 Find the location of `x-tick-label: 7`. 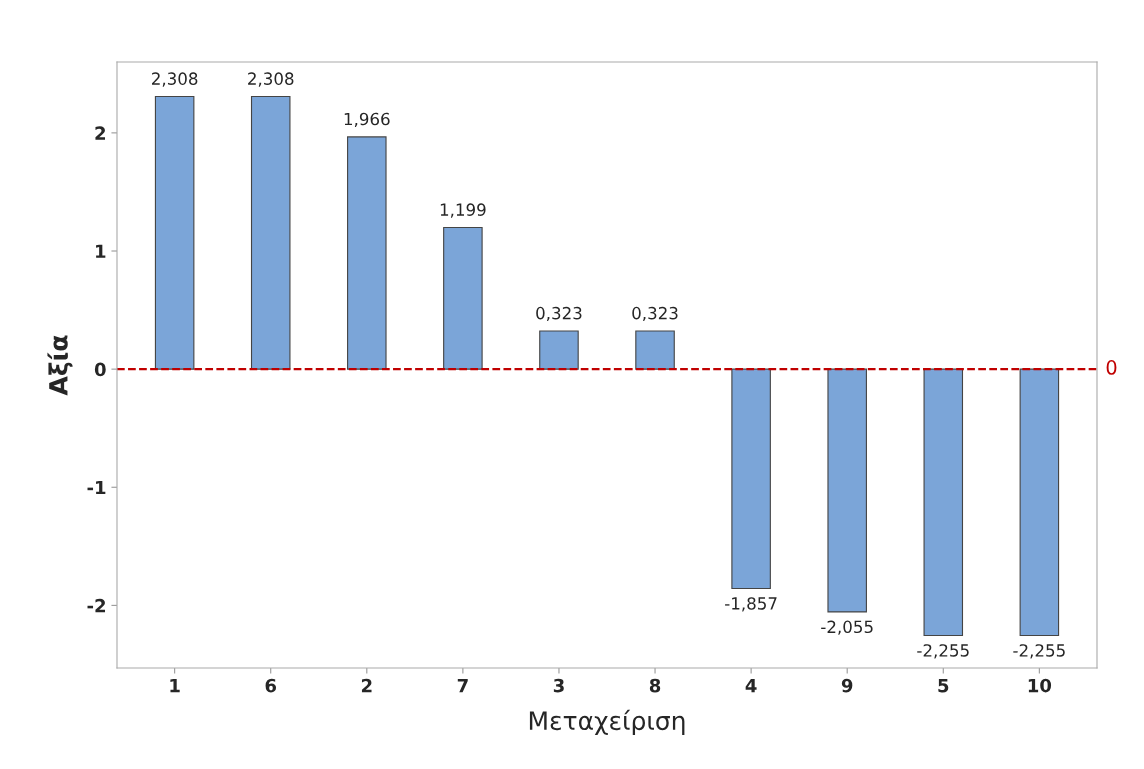

x-tick-label: 7 is located at coordinates (462, 685).